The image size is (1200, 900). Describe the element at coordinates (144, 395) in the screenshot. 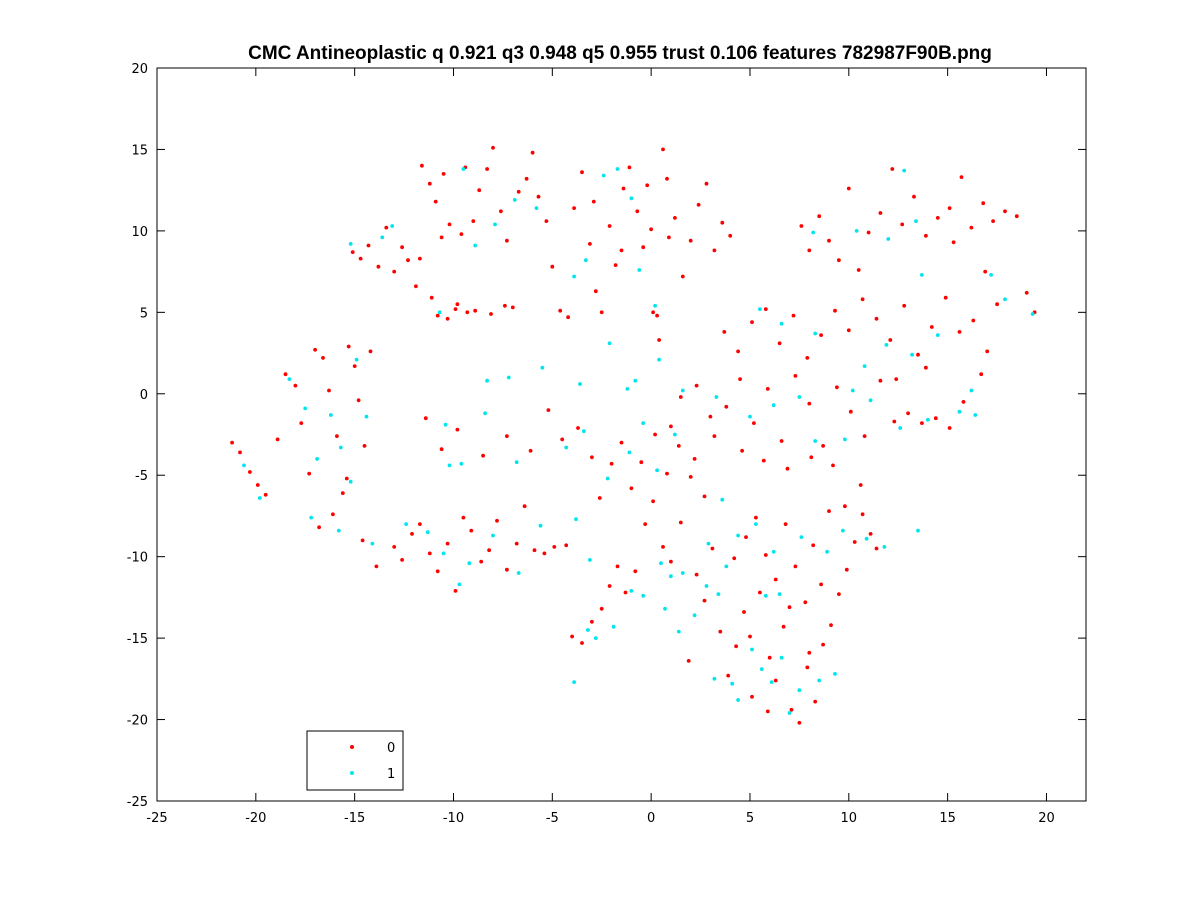

I see `y-tick-label: 0` at that location.